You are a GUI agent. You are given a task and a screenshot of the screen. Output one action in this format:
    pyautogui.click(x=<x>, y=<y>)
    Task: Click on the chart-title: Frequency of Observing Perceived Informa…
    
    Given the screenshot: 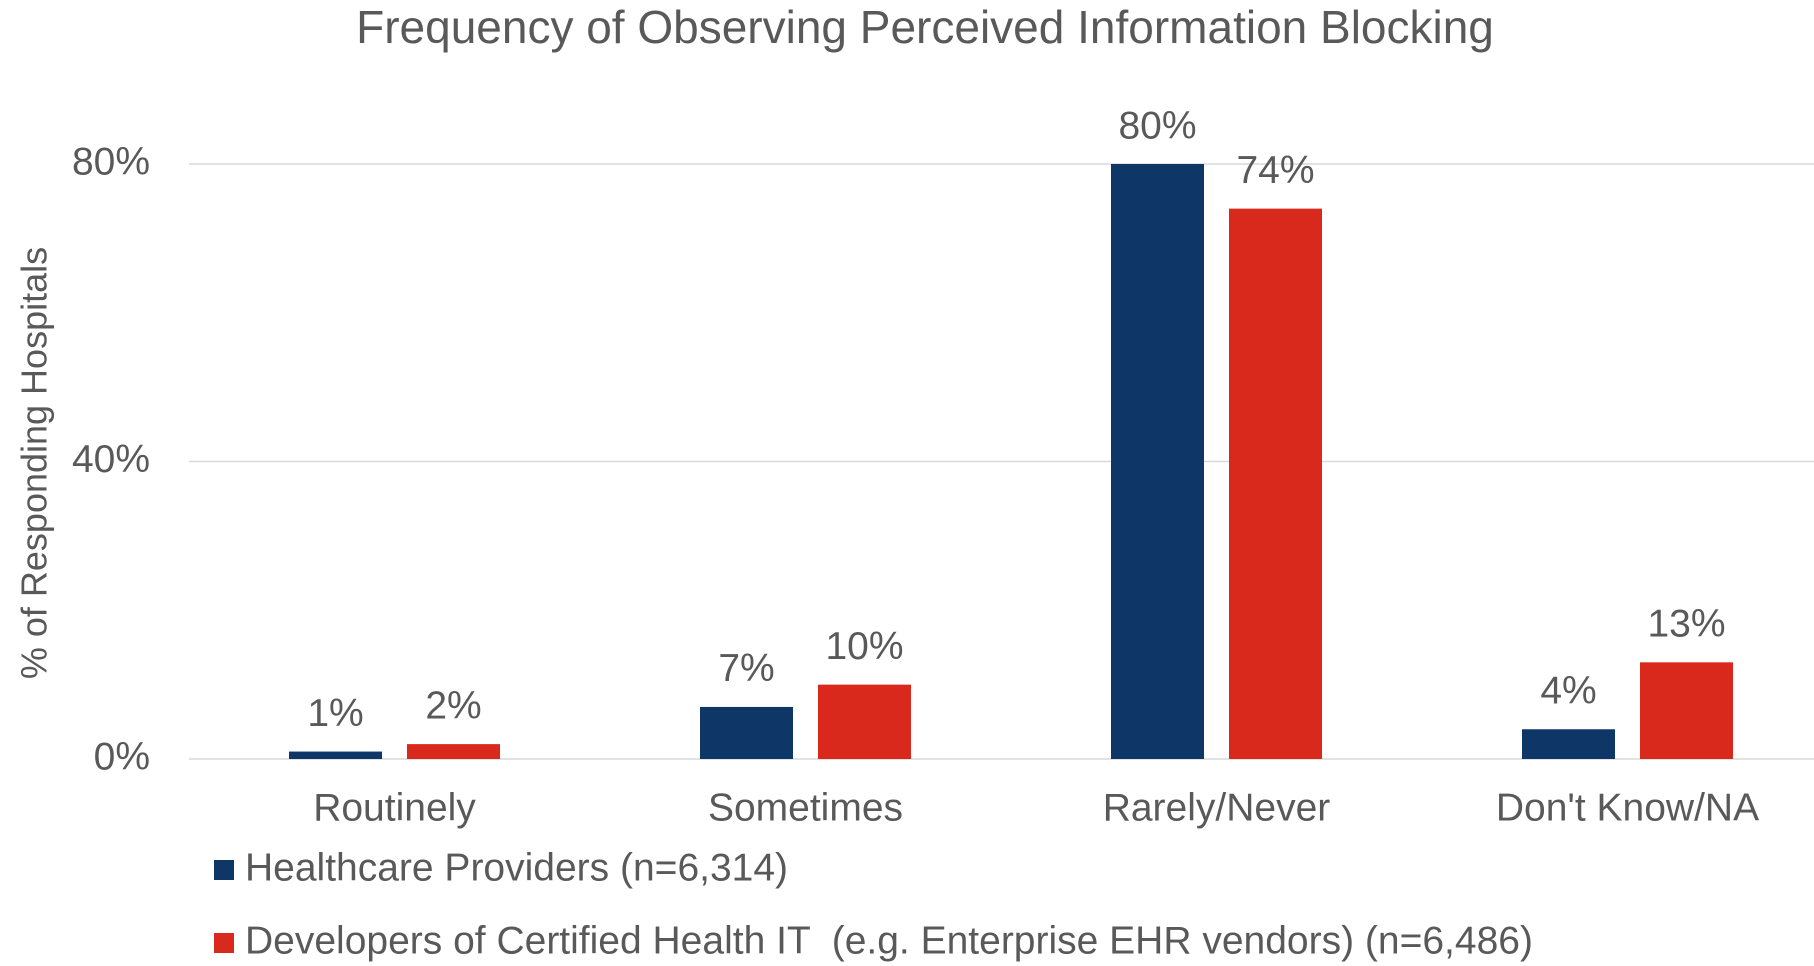 What is the action you would take?
    pyautogui.click(x=925, y=27)
    